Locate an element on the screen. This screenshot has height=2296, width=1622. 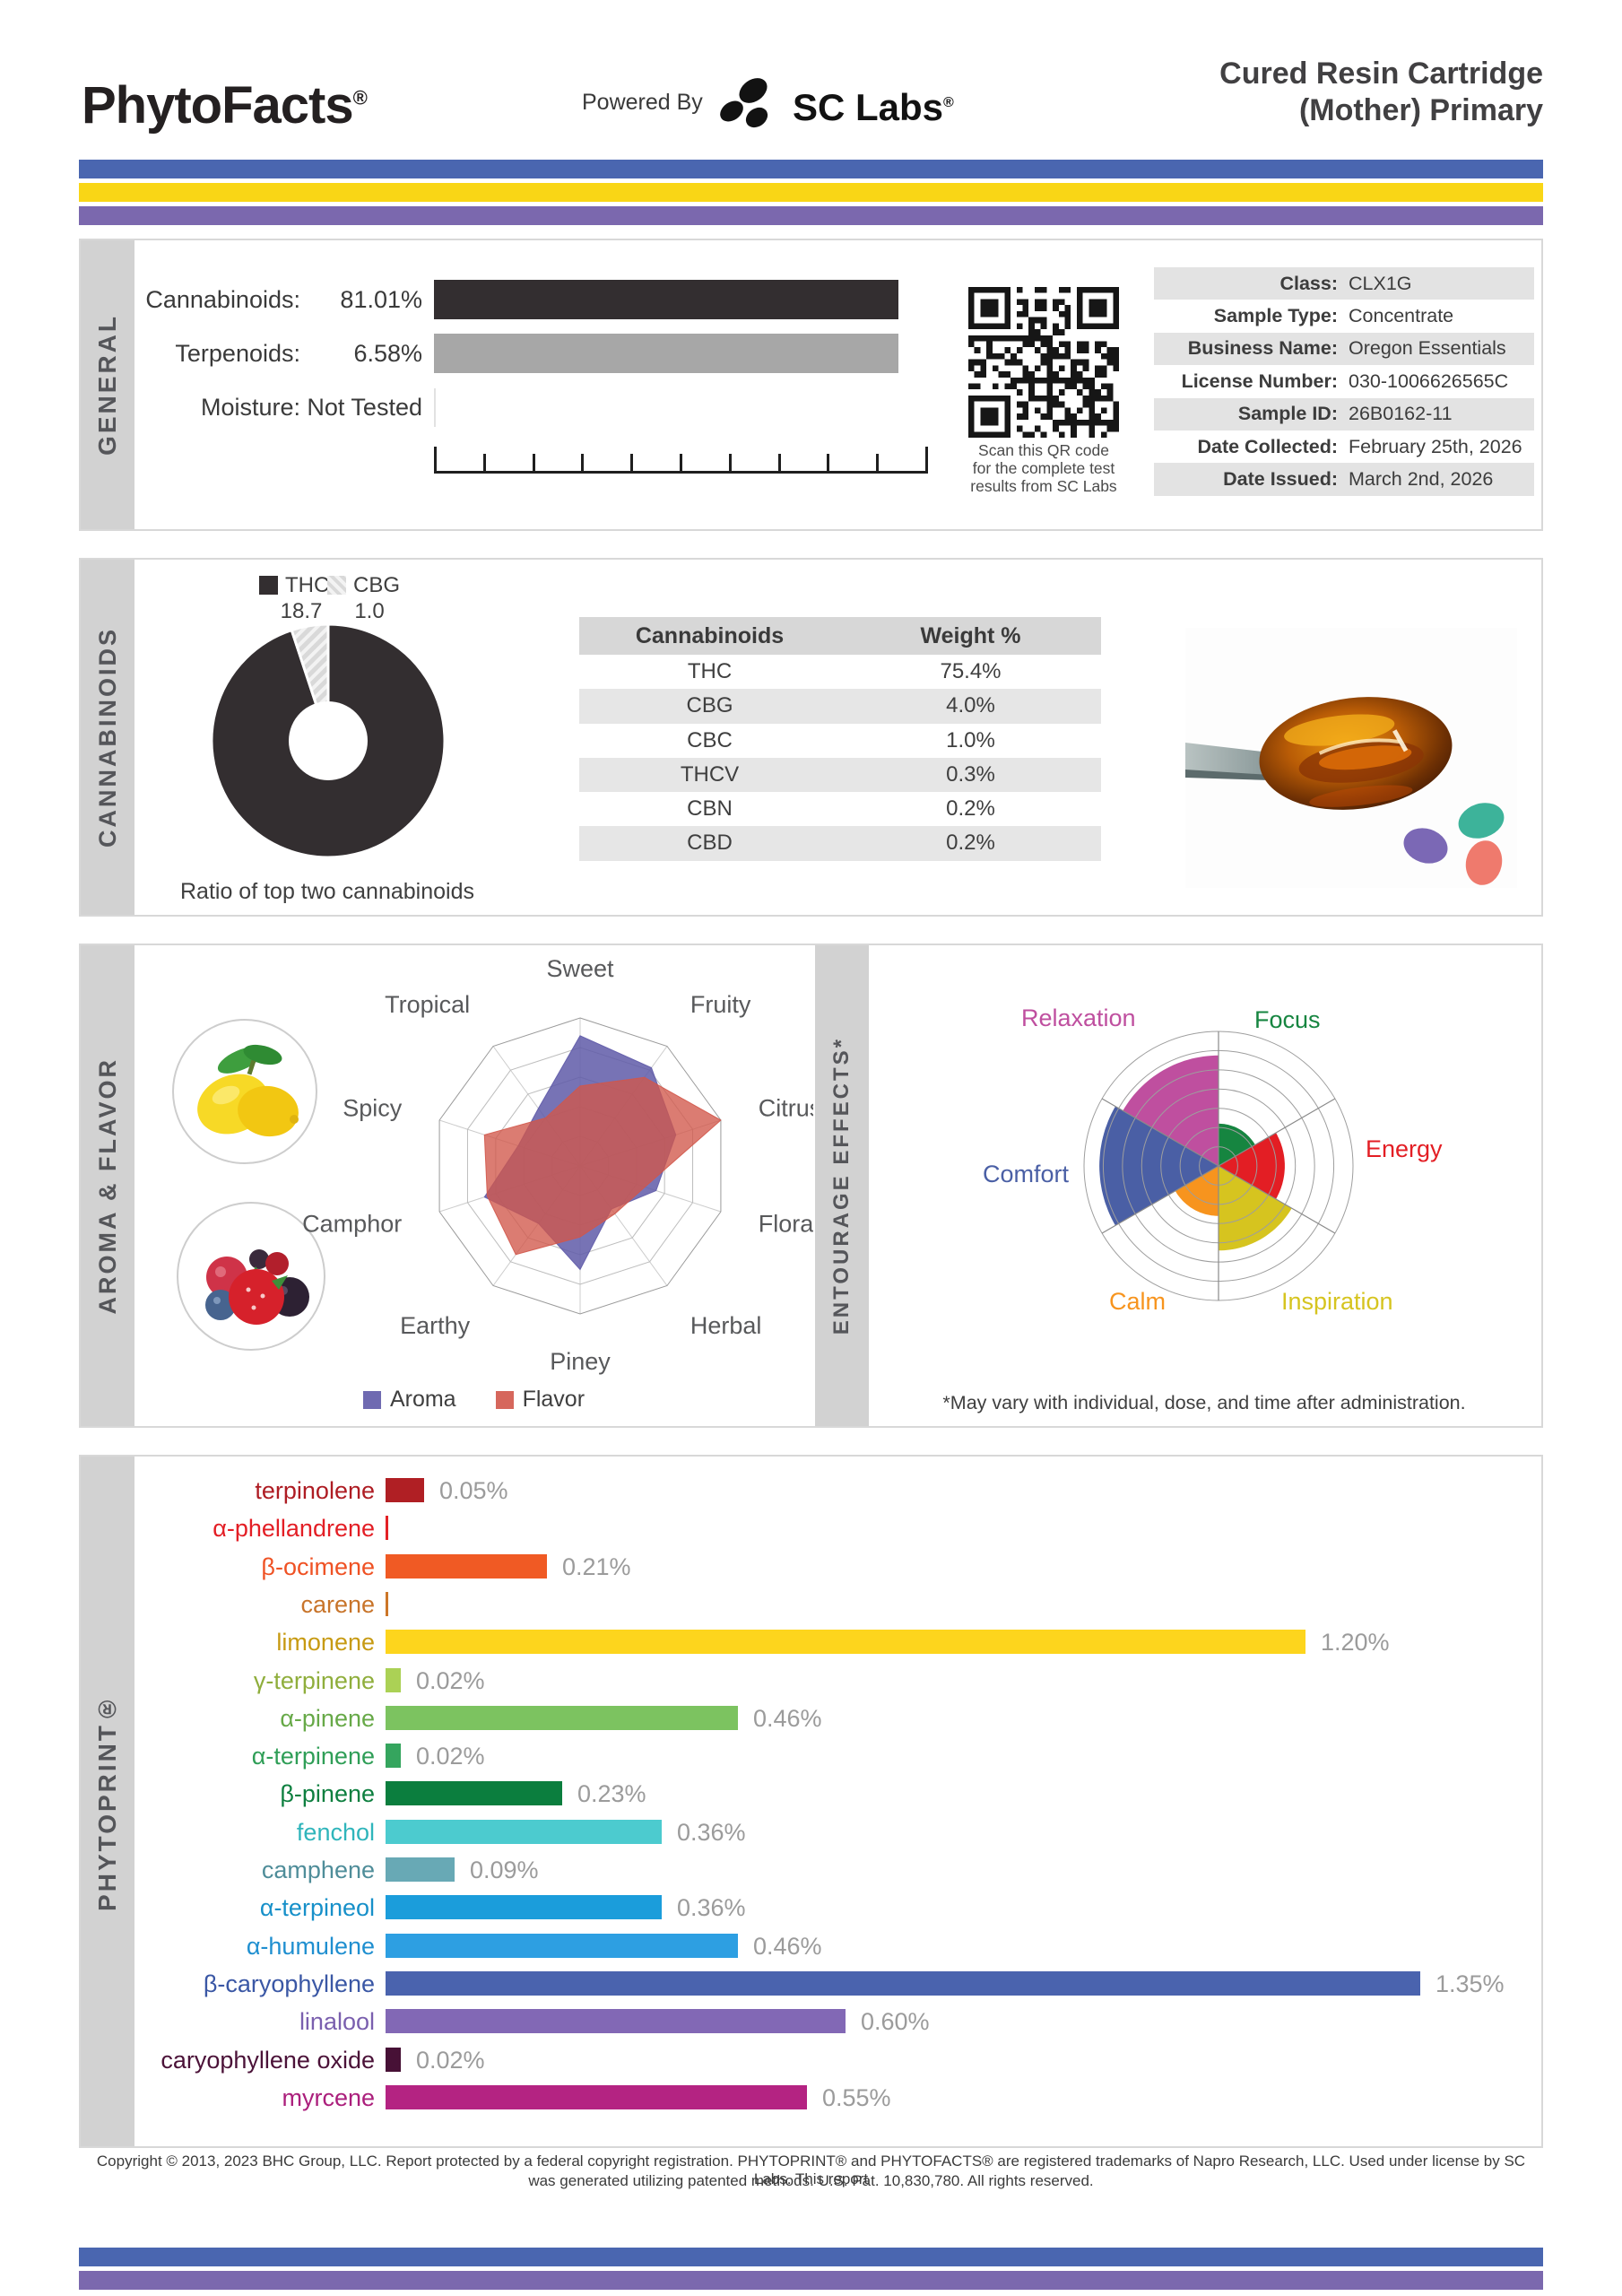
effect-label-calm: Calm is located at coordinates (1138, 1301).